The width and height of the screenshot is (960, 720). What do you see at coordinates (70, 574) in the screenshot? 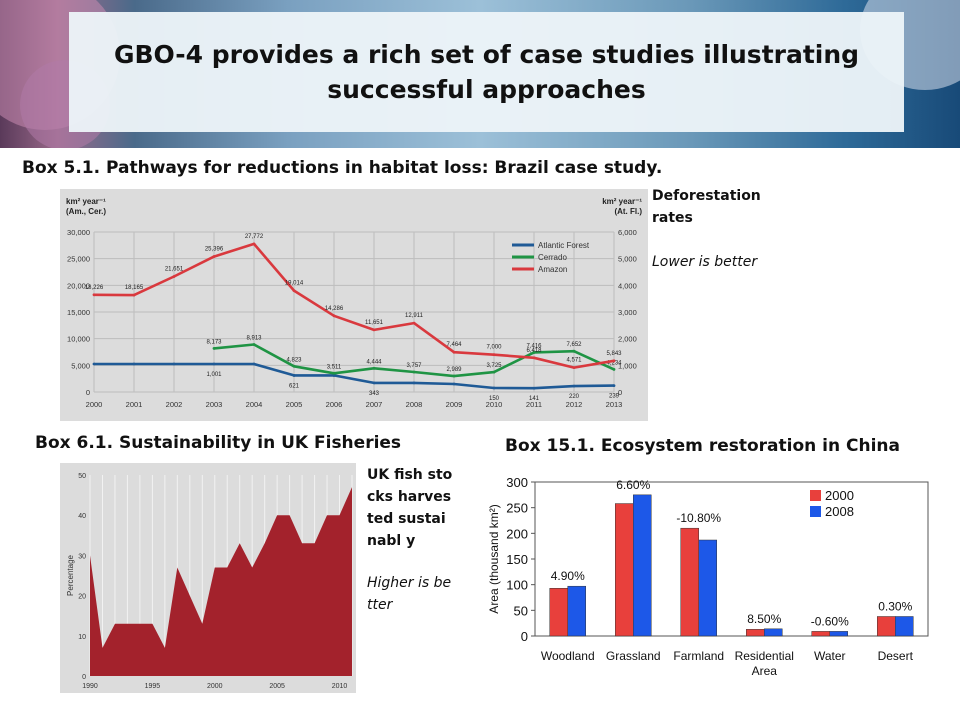
I see `y-axis-label: Percentage` at bounding box center [70, 574].